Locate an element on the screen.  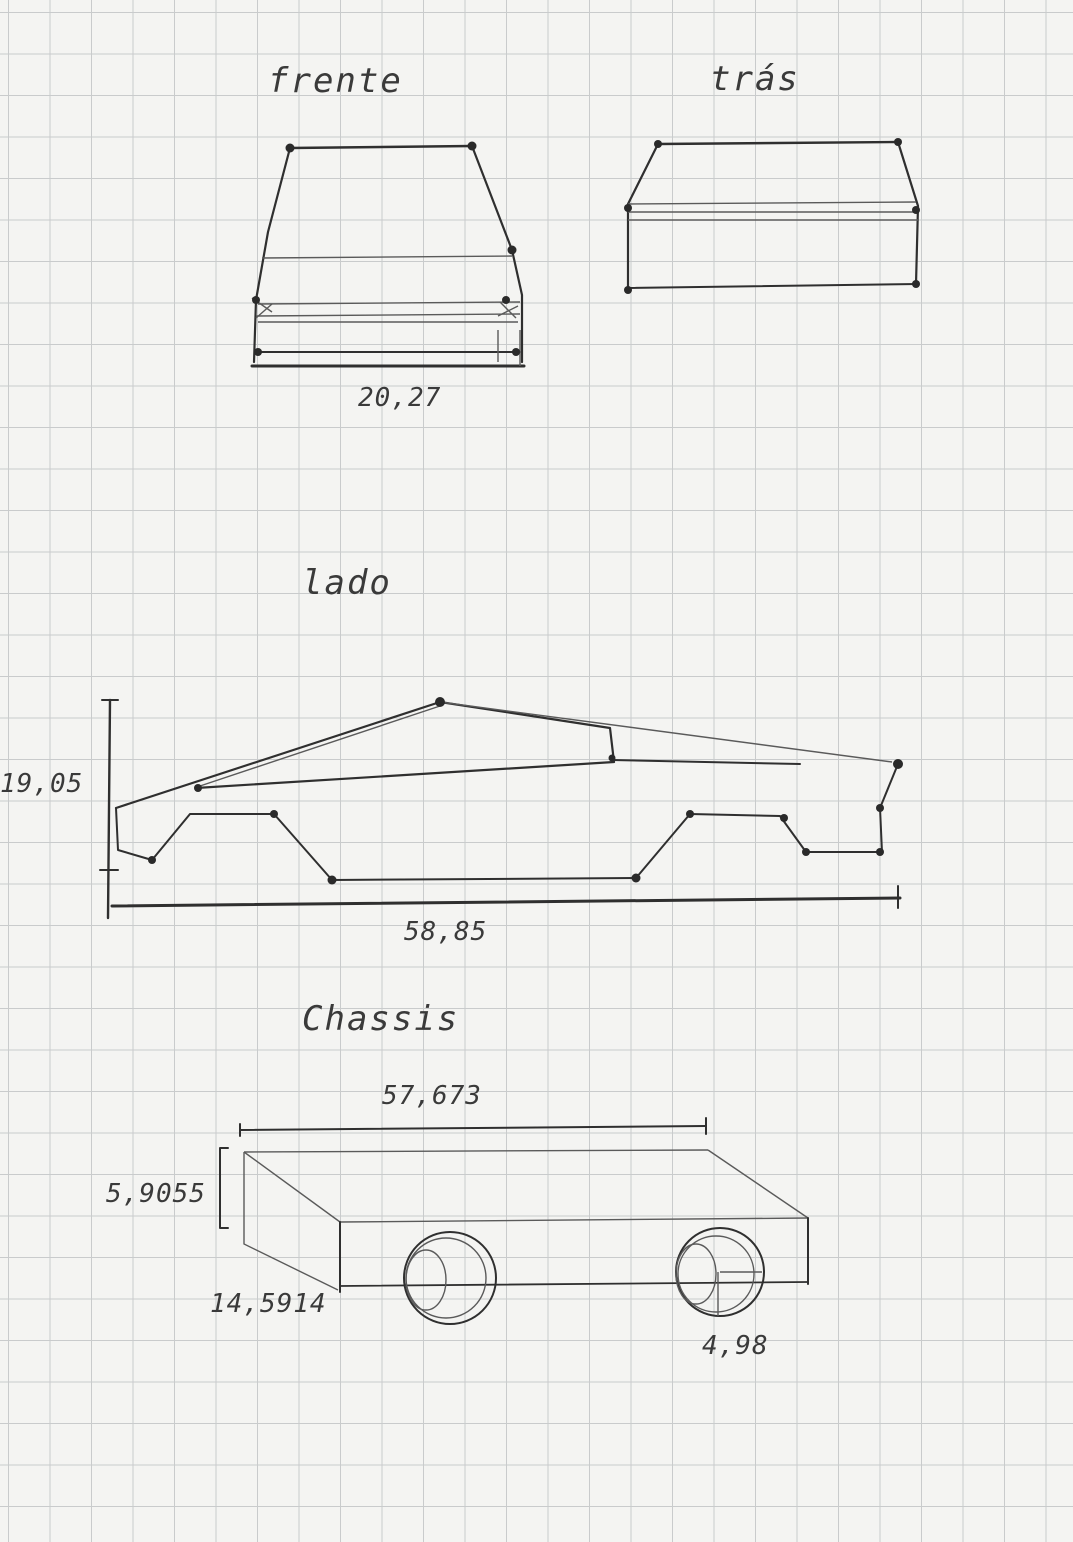
side-height-dimension: 19,05 is located at coordinates (41, 784).